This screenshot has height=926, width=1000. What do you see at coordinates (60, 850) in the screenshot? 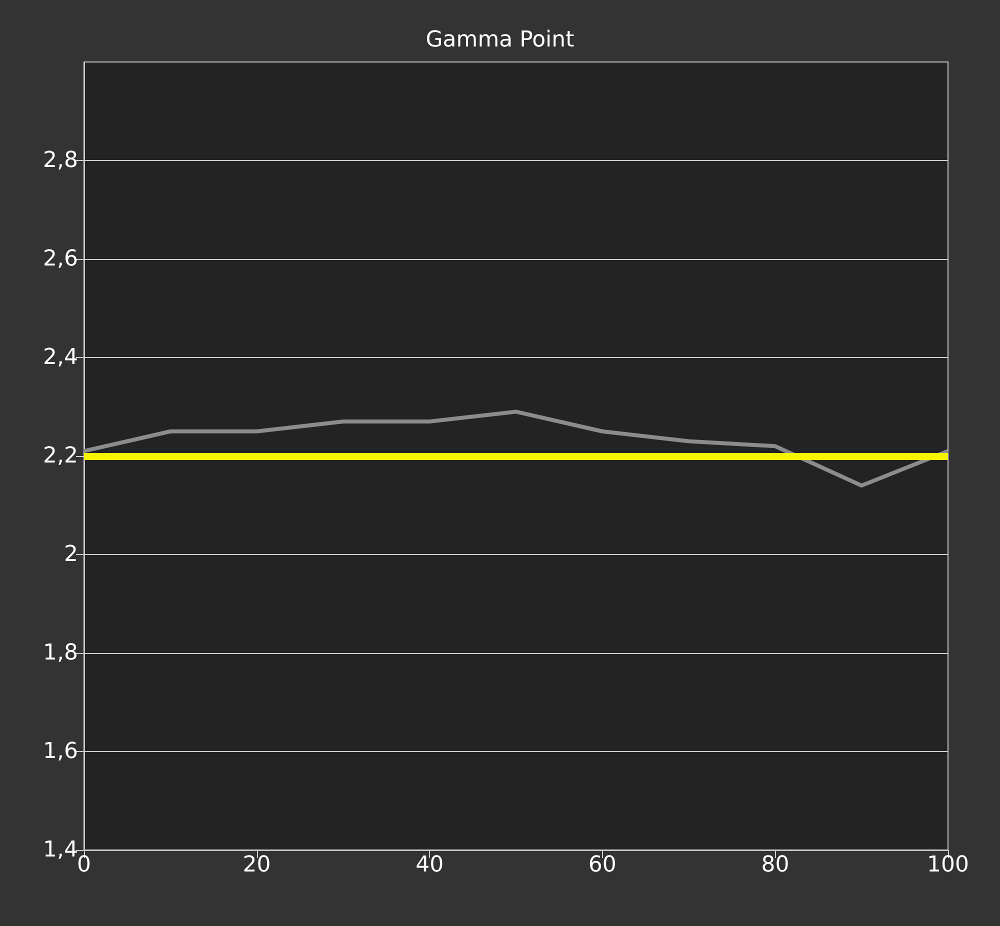
I see `y-tick-label: 1,4` at bounding box center [60, 850].